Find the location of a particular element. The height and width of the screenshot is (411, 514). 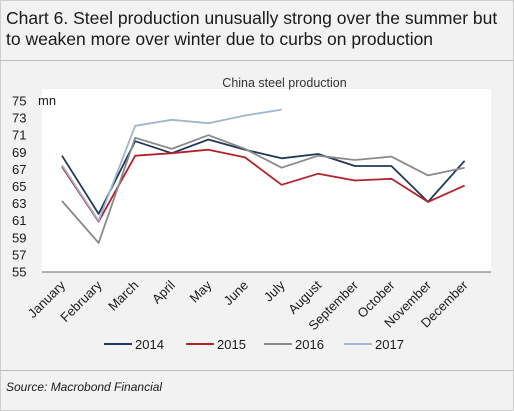

y-tick-label: 67 is located at coordinates (19, 169).